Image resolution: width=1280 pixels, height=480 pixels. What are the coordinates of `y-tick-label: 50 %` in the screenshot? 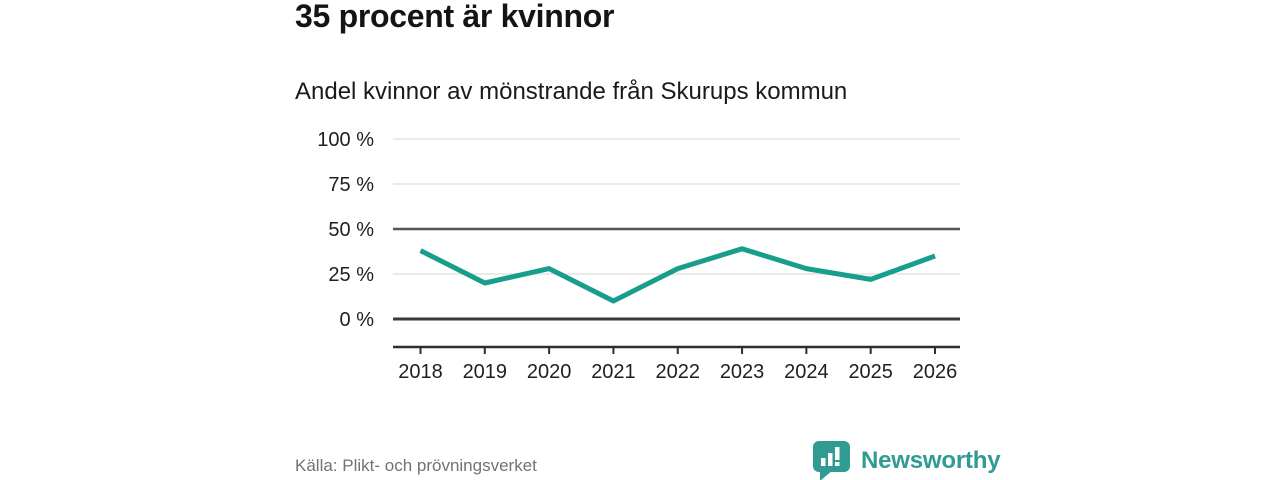 It's located at (351, 230).